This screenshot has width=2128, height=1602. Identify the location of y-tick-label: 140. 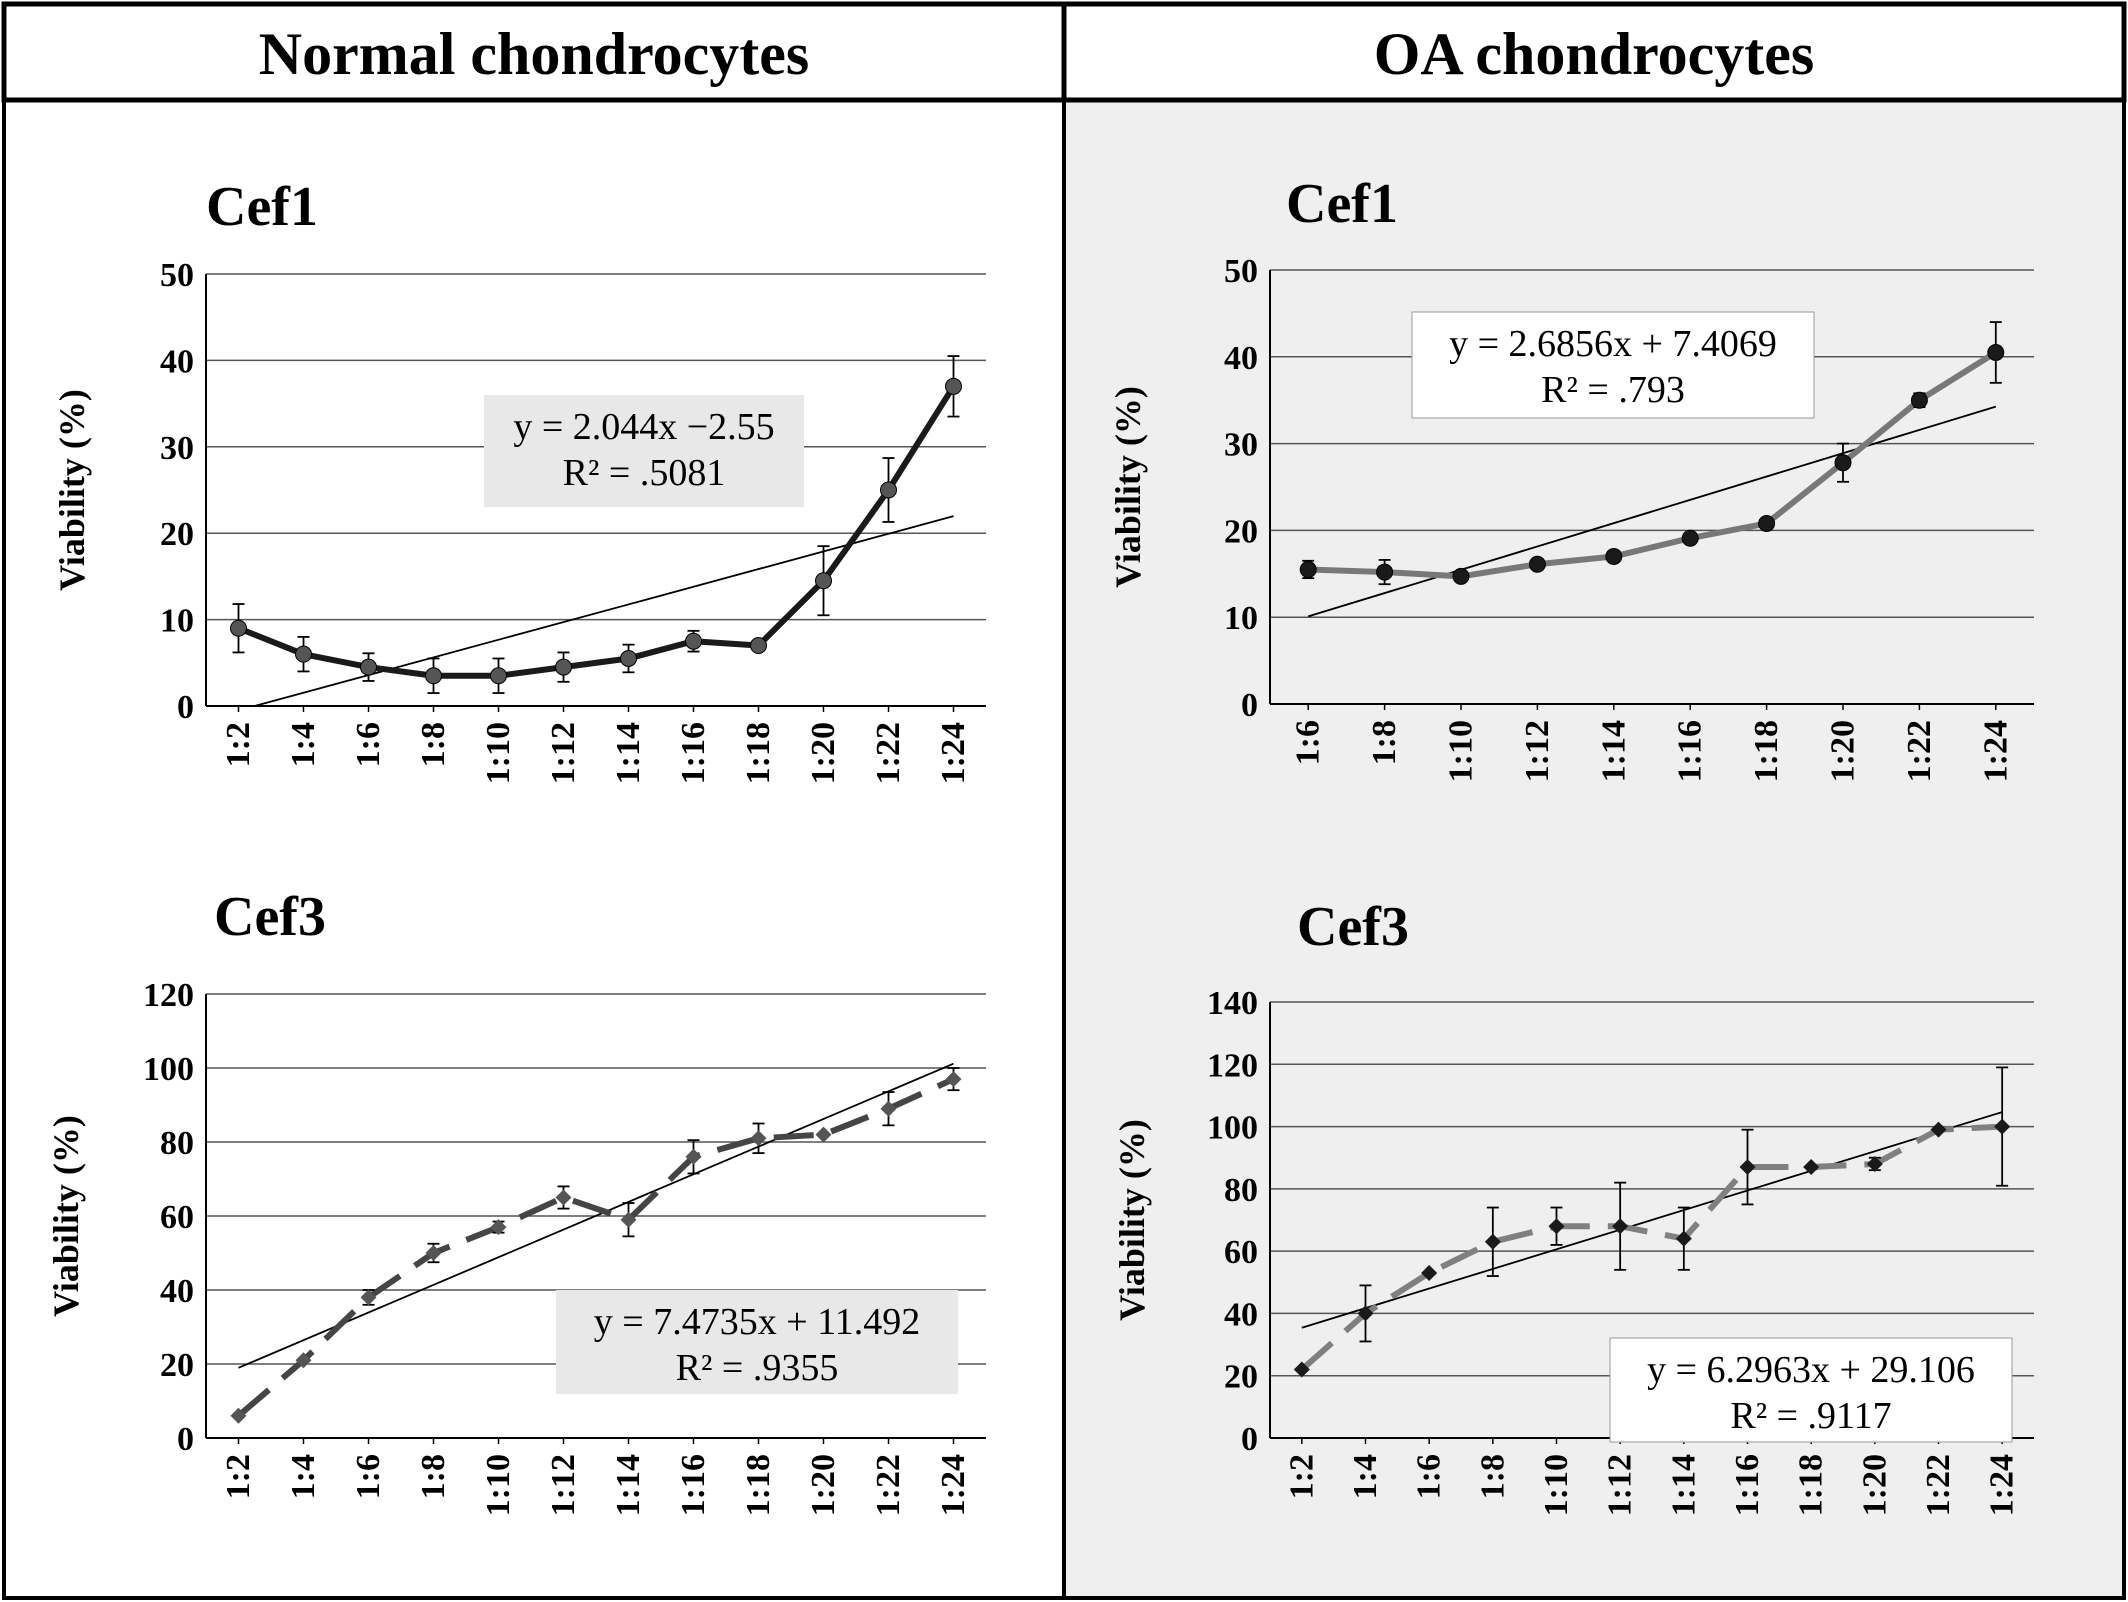
(1232, 1003).